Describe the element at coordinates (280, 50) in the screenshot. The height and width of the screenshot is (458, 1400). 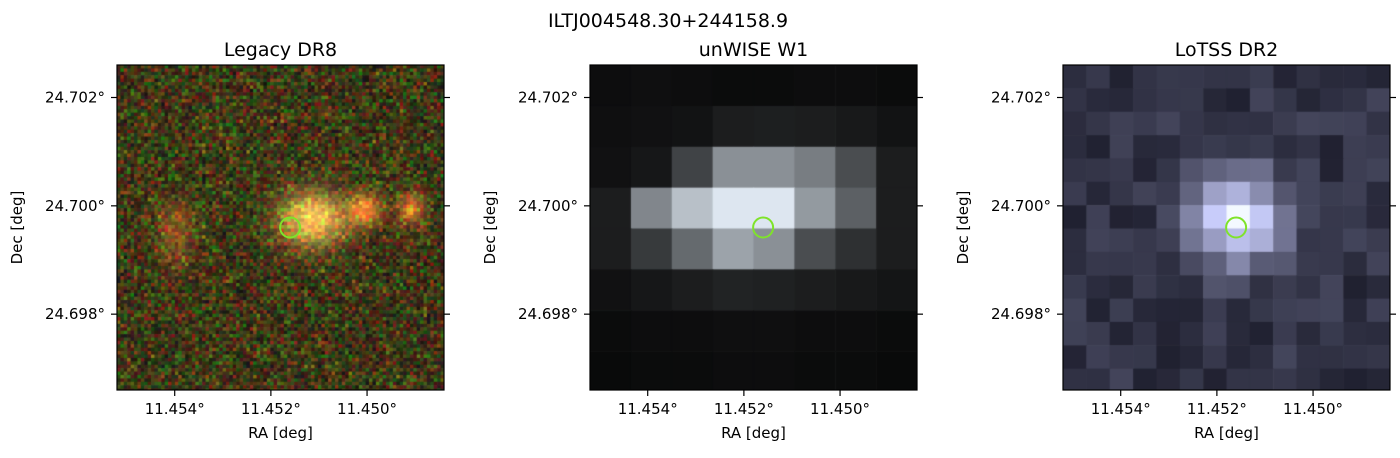
I see `panel-title: Legacy DR8` at that location.